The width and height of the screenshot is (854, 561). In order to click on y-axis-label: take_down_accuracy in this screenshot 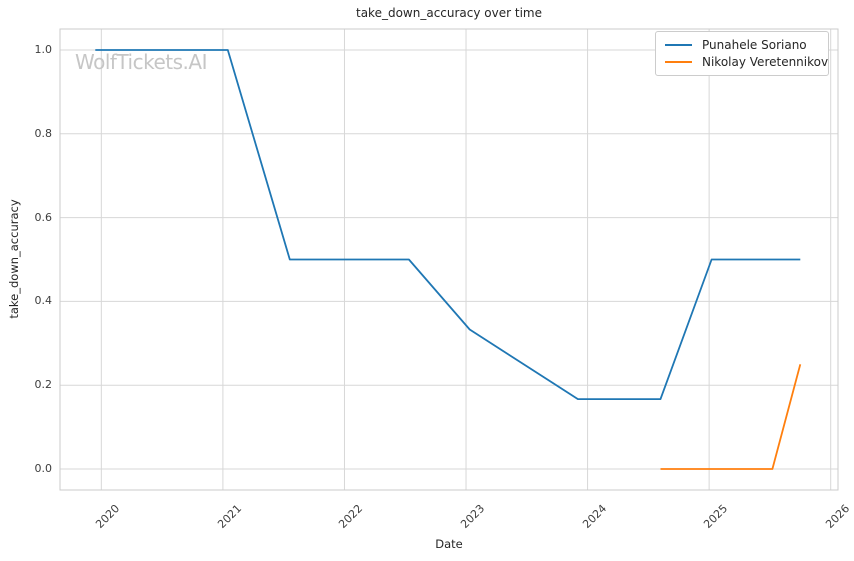, I will do `click(14, 259)`.